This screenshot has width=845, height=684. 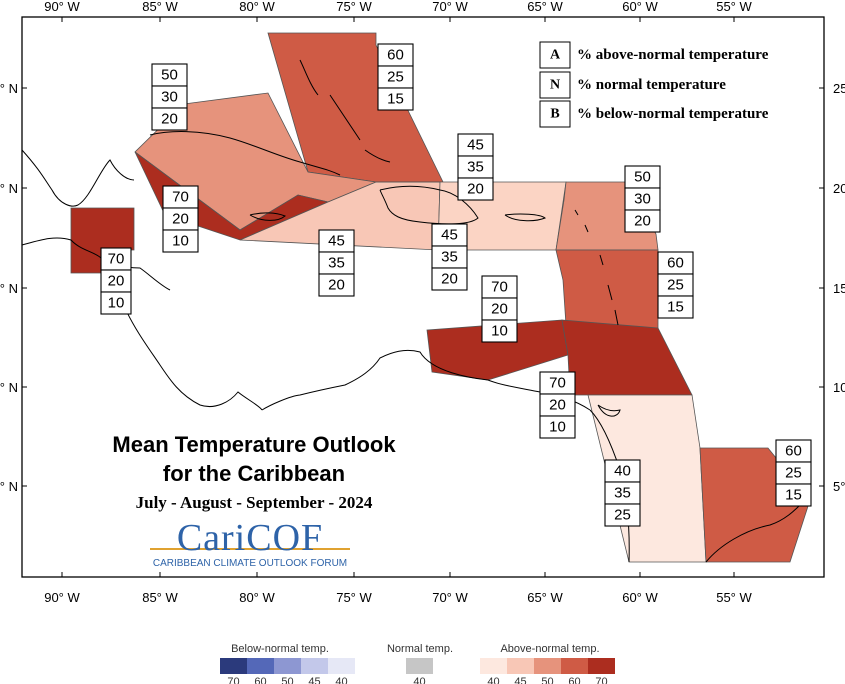 What do you see at coordinates (254, 502) in the screenshot?
I see `title-line-3: July - August - September - 2024` at bounding box center [254, 502].